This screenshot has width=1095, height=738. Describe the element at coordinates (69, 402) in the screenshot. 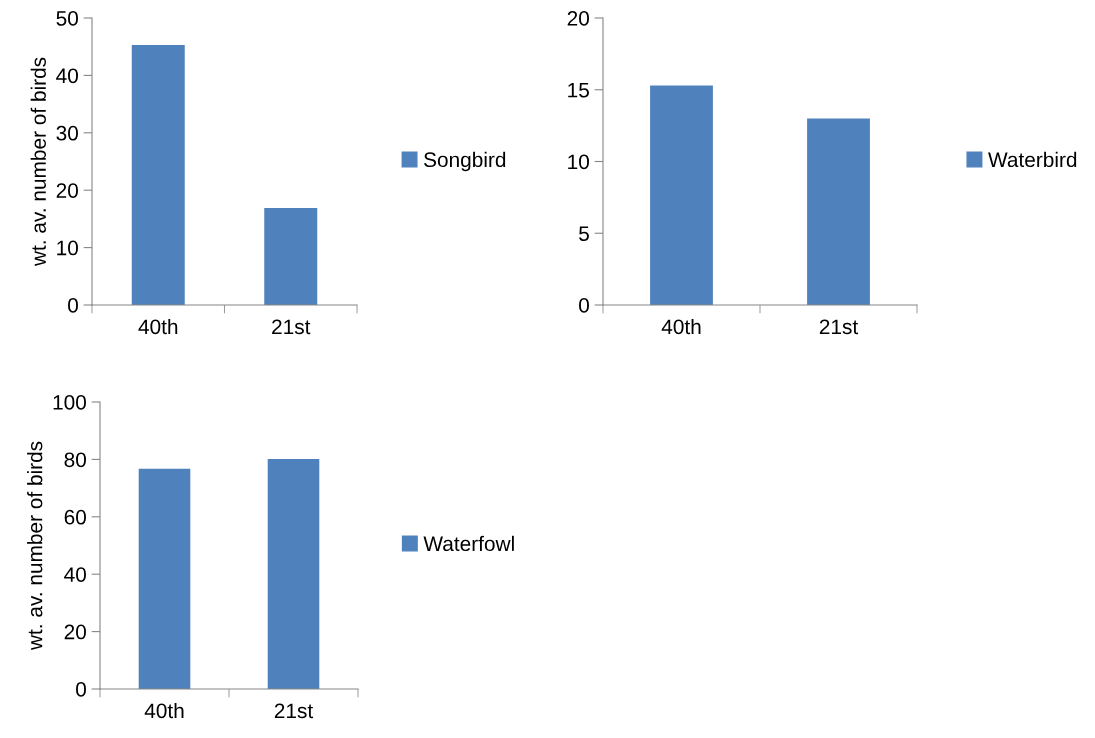

I see `y-tick-label: 100` at that location.